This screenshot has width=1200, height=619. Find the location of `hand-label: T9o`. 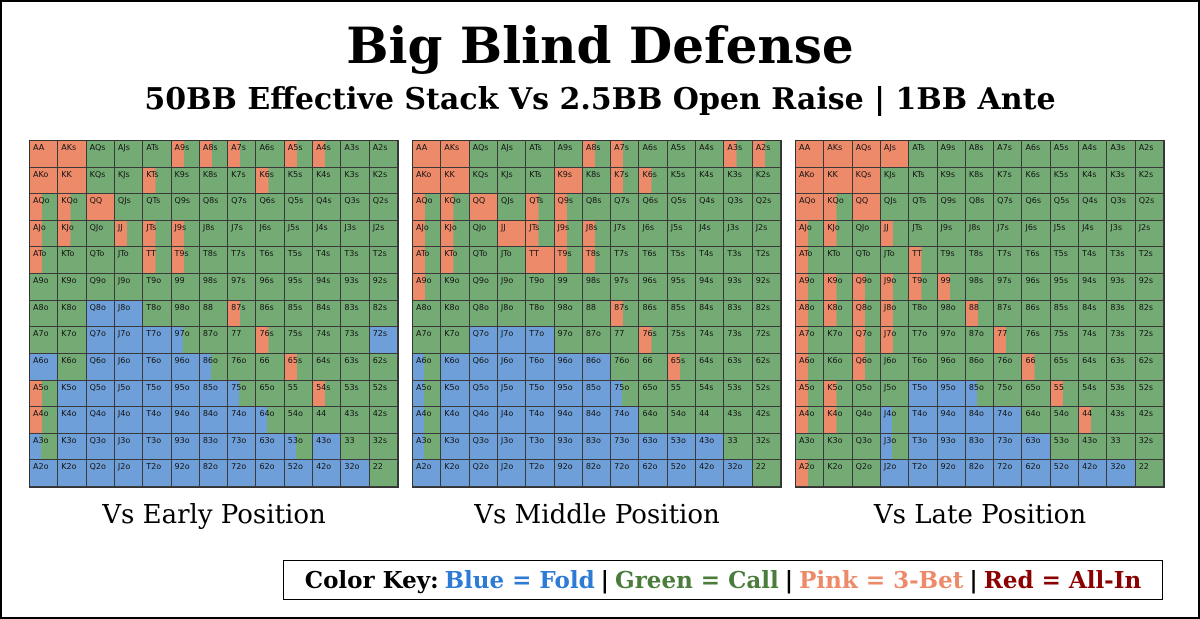

hand-label: T9o is located at coordinates (537, 281).